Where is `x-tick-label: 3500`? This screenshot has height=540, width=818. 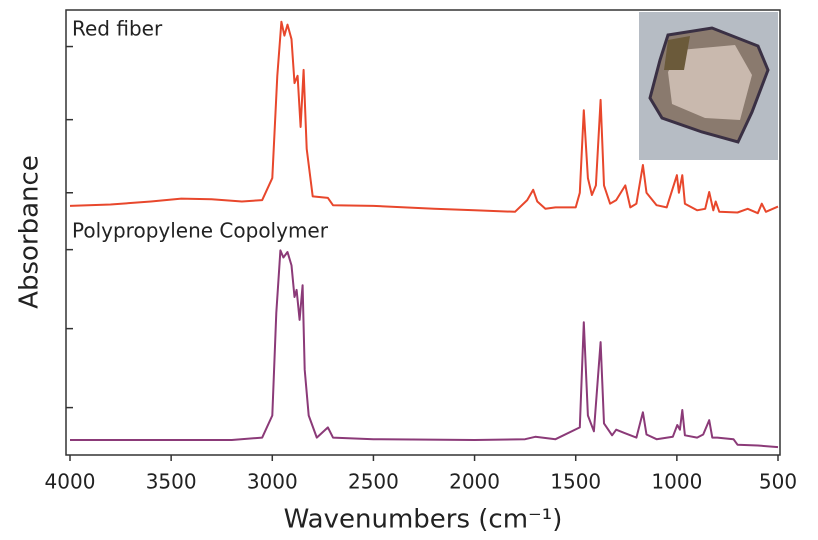 x-tick-label: 3500 is located at coordinates (171, 482).